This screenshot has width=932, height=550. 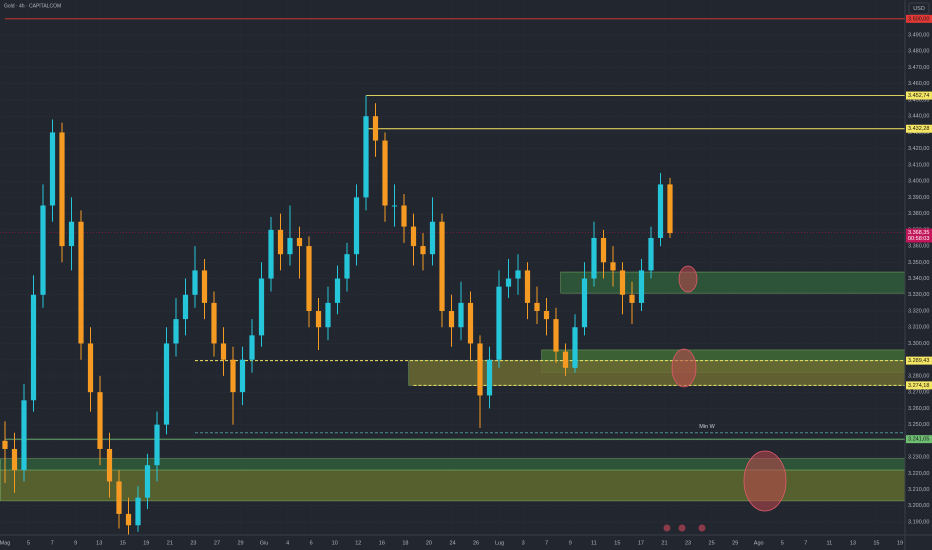 What do you see at coordinates (918, 165) in the screenshot?
I see `y-tick-label: 3.410,00` at bounding box center [918, 165].